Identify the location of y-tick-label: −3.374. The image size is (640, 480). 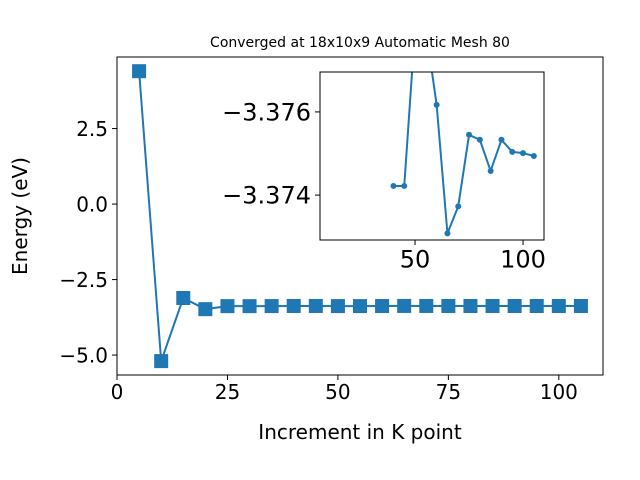
(266, 196).